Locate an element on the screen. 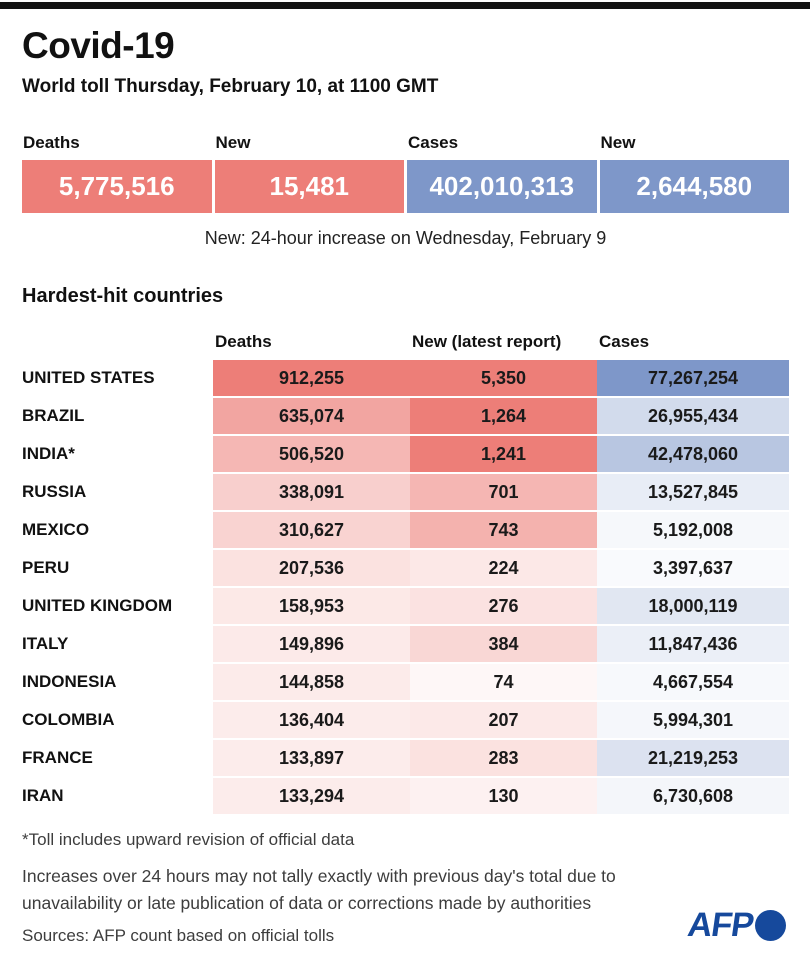 Image resolution: width=810 pixels, height=958 pixels. column-header-spacer is located at coordinates (117, 346).